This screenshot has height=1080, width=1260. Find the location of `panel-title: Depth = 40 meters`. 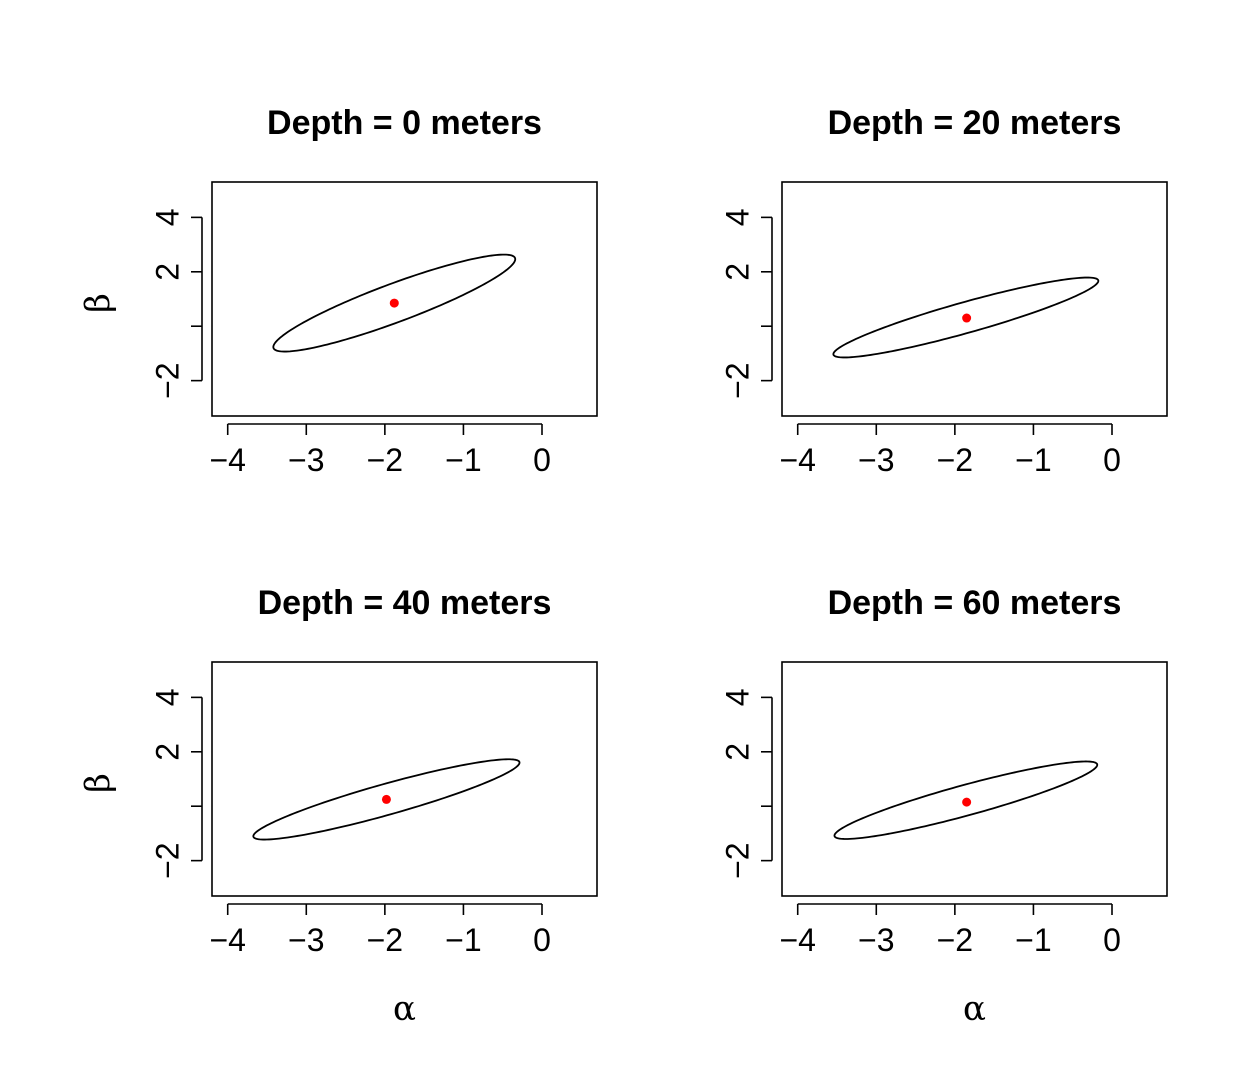

panel-title: Depth = 40 meters is located at coordinates (405, 603).